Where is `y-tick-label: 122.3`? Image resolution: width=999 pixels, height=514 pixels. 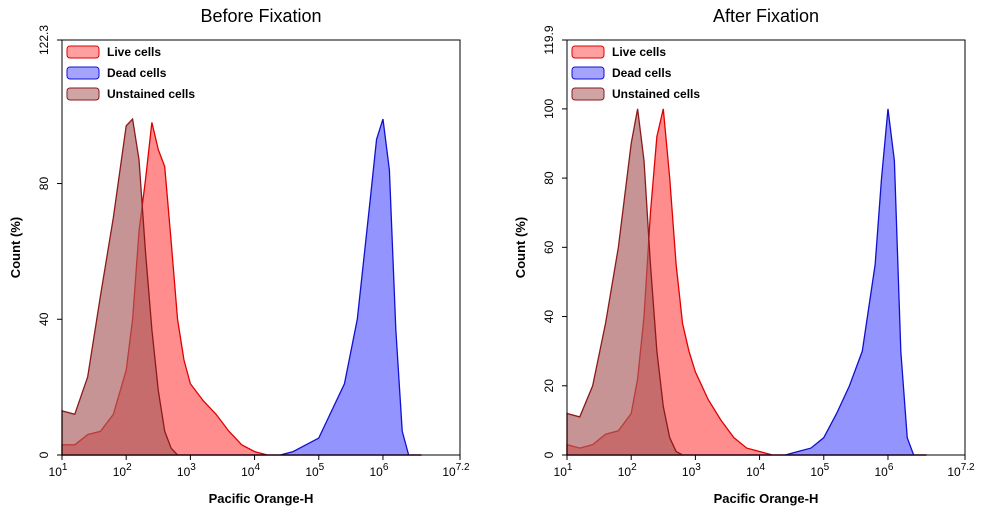 y-tick-label: 122.3 is located at coordinates (44, 40).